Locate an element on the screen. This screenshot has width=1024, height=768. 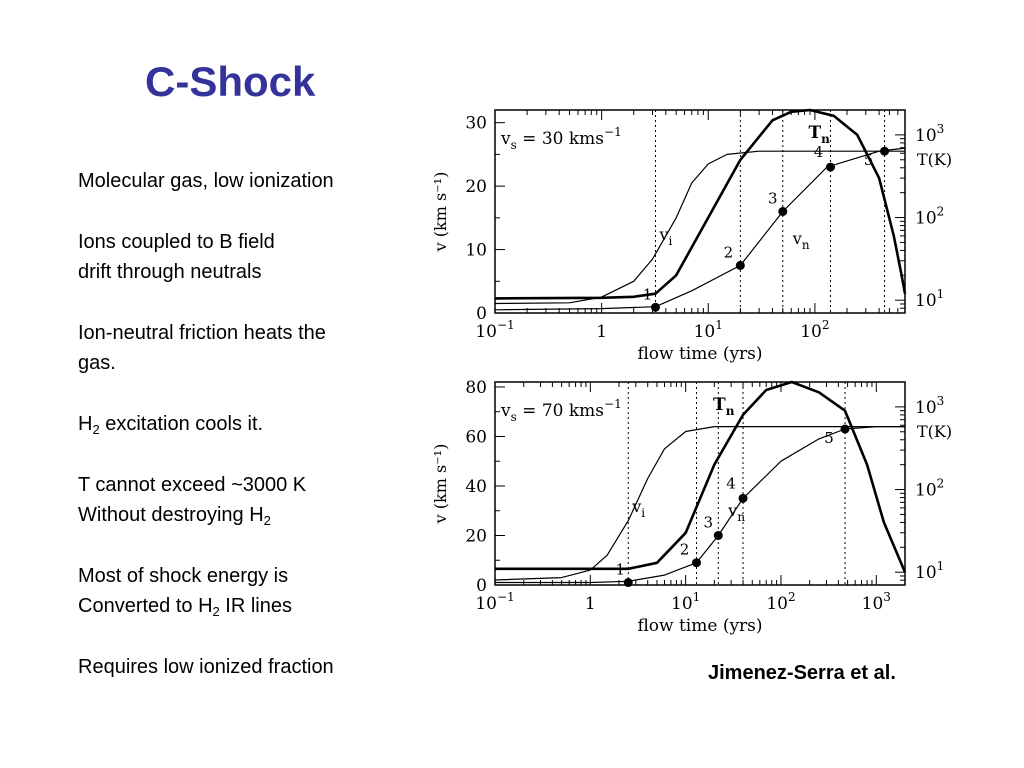
bullet-text: T cannot exceed ~3000 K is located at coordinates (192, 485).